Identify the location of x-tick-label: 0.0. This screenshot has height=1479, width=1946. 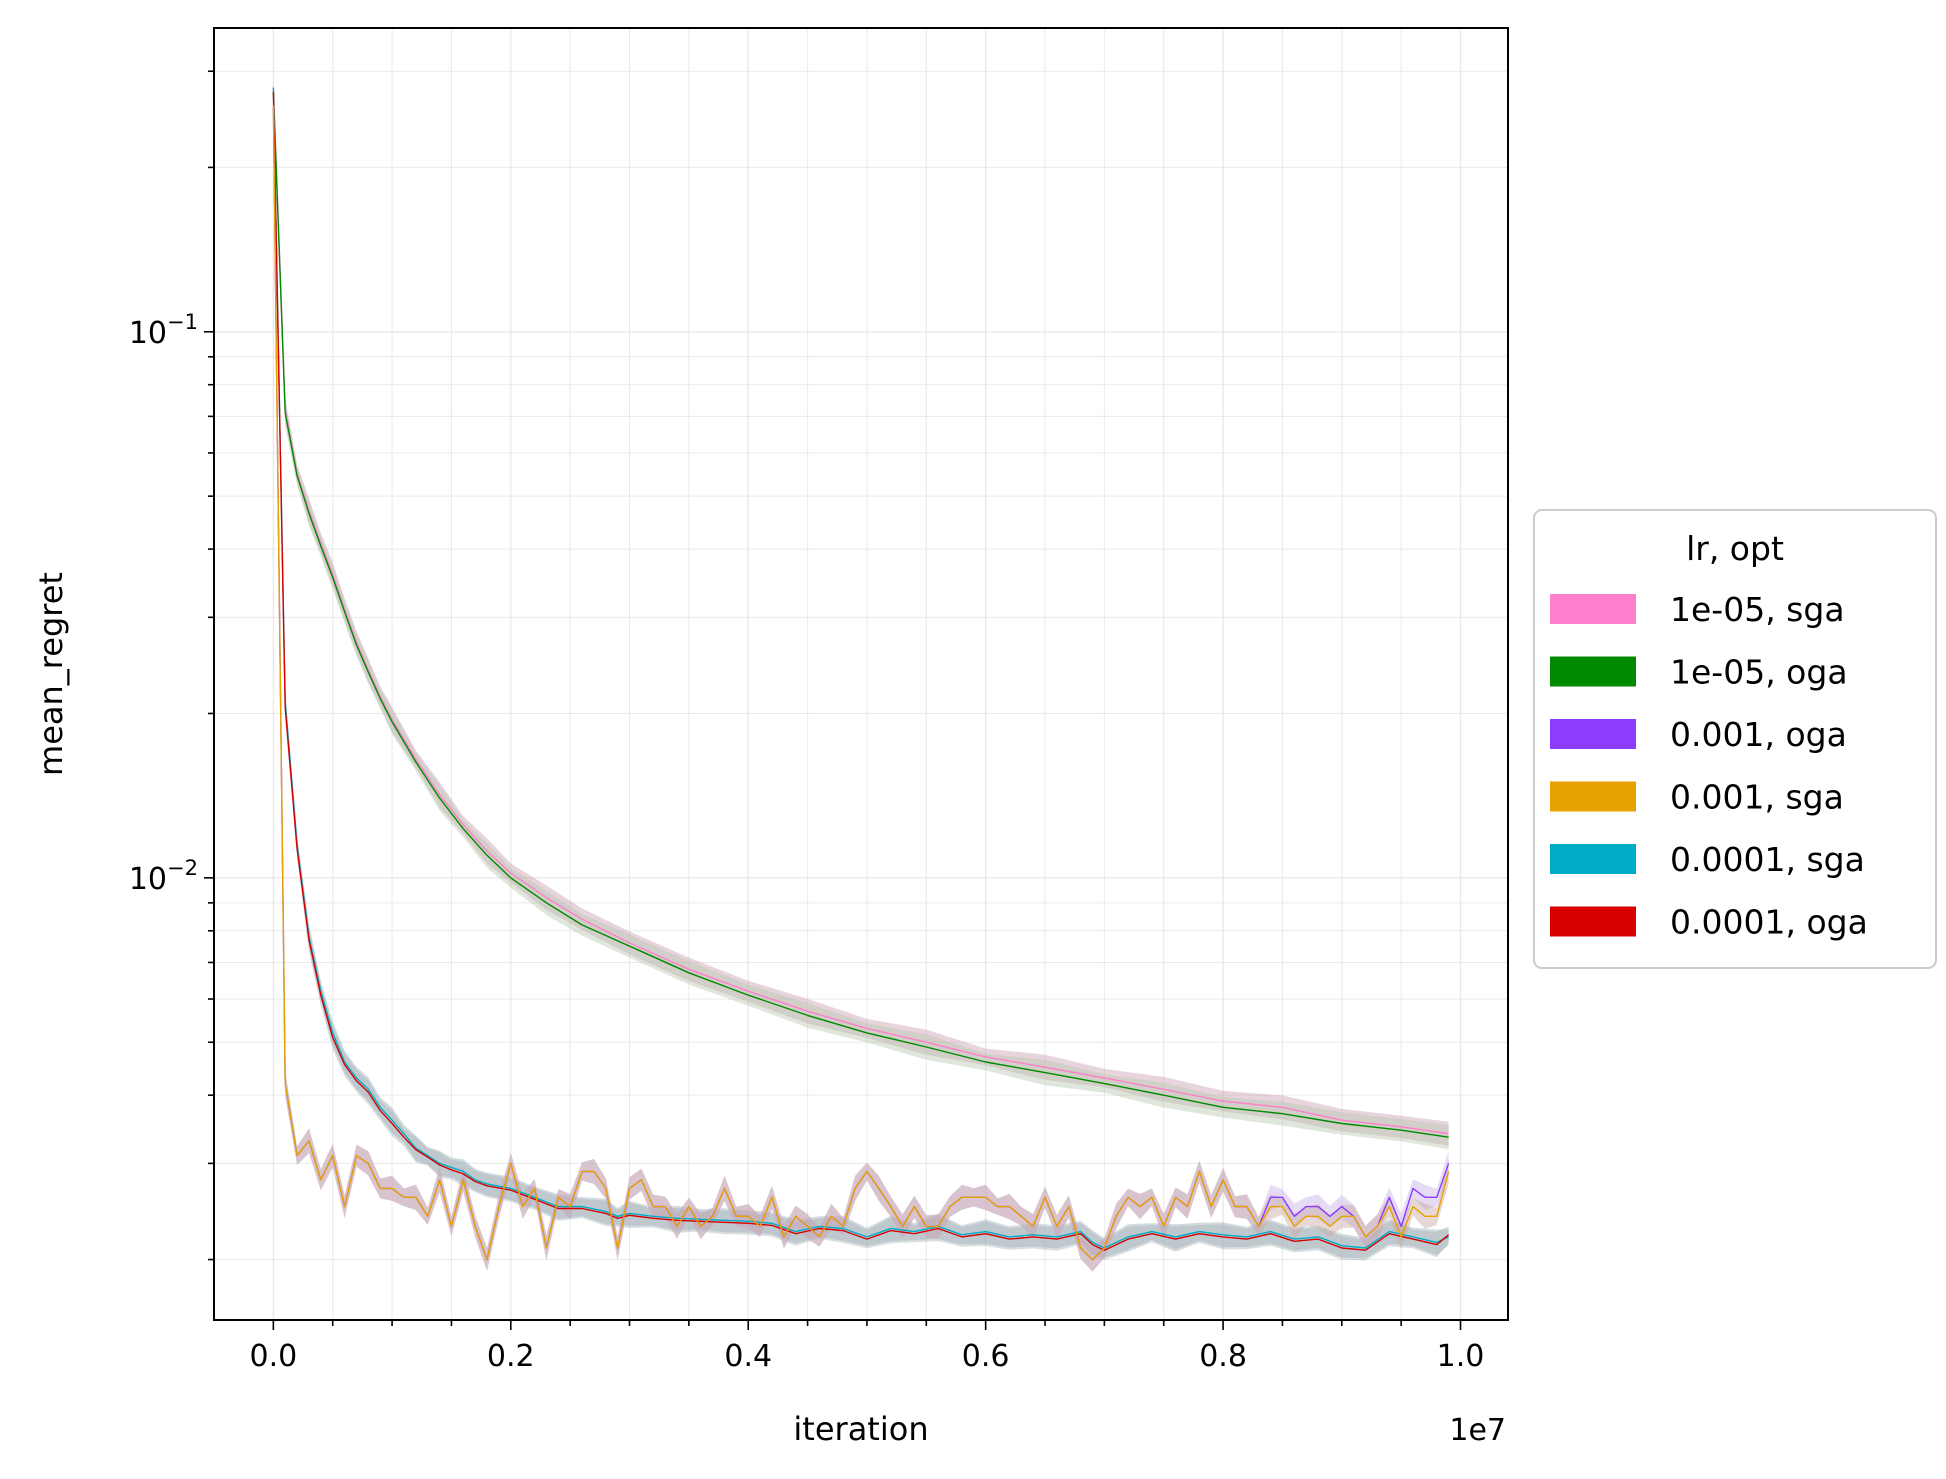
(273, 1356).